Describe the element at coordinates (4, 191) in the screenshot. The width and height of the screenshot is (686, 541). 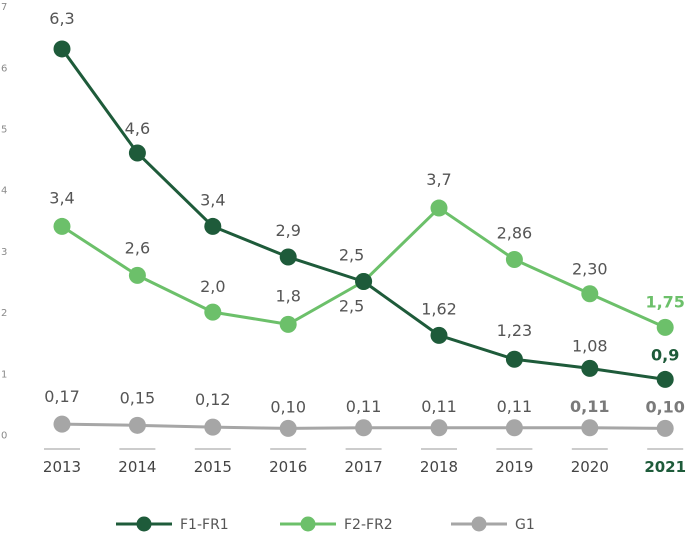
I see `y-tick-label: 4` at that location.